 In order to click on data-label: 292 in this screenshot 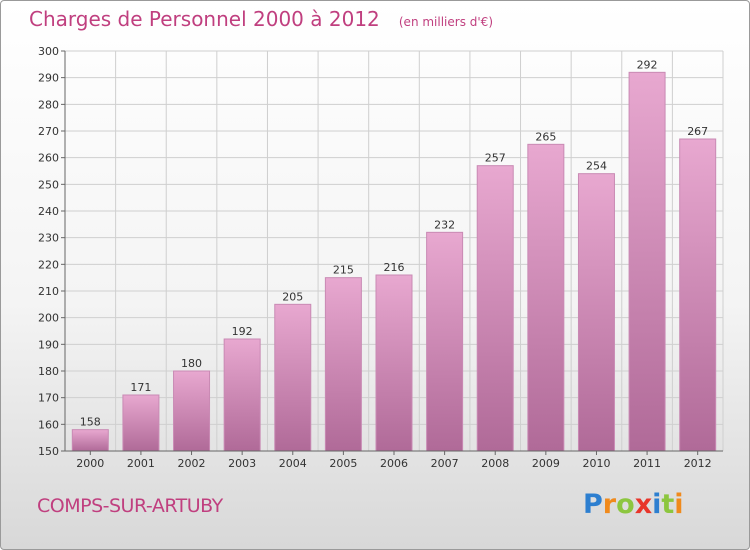, I will do `click(647, 64)`.